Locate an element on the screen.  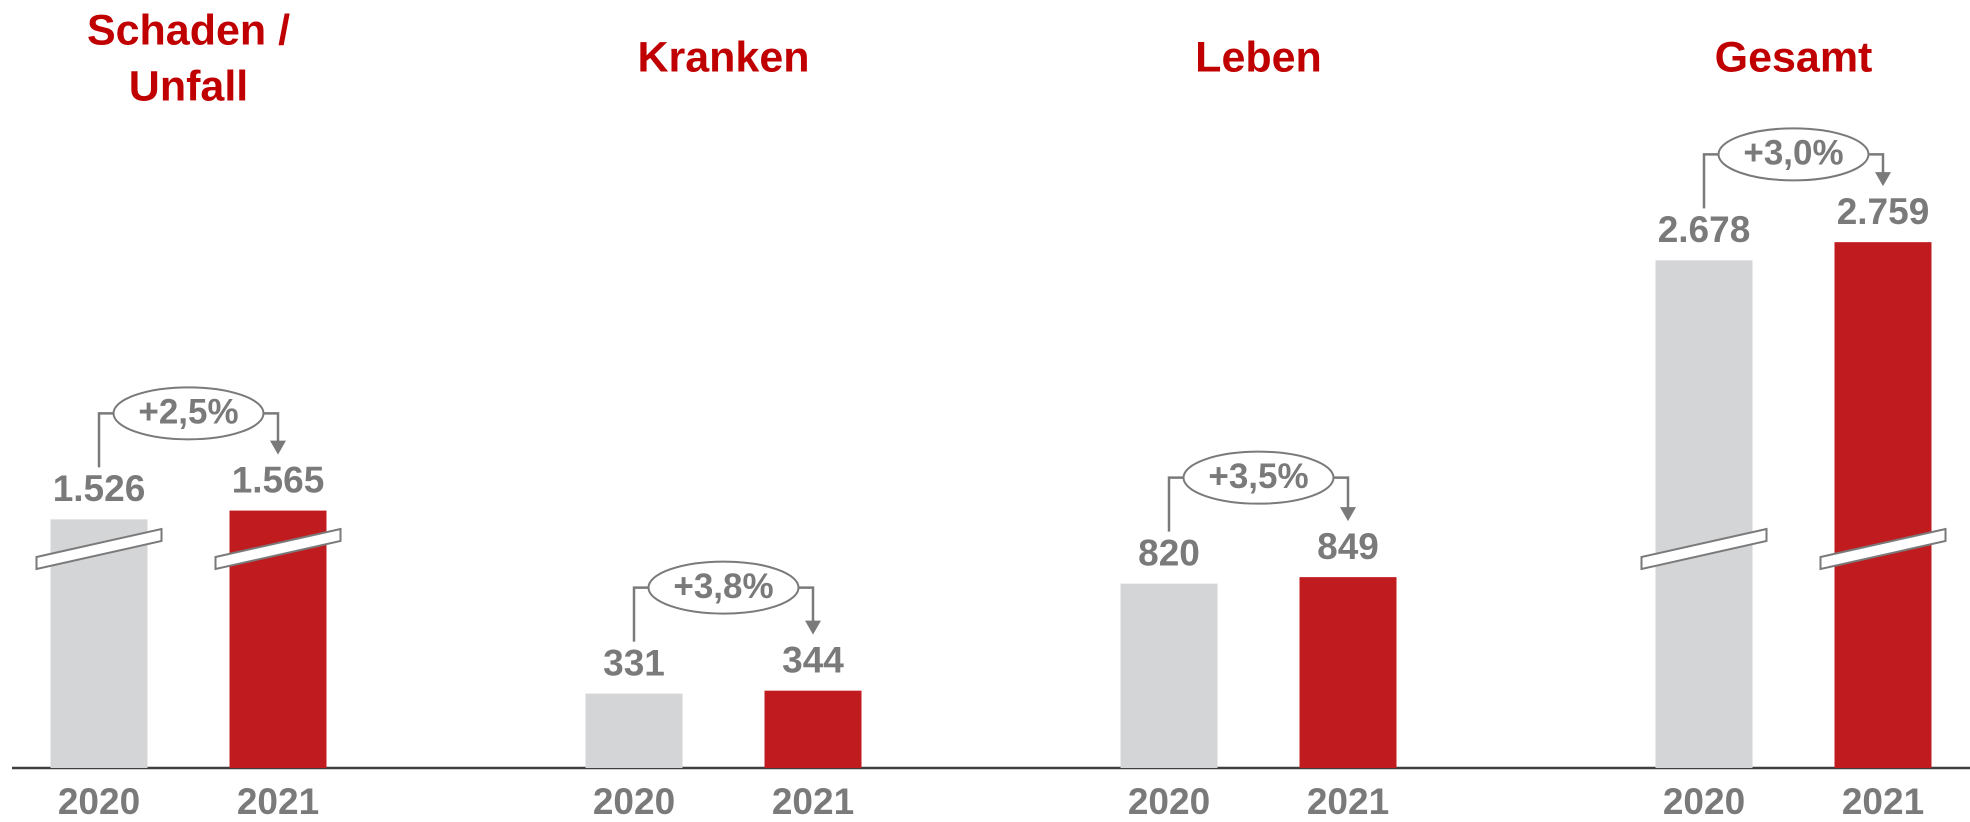
group-title: Gesamt is located at coordinates (1794, 57).